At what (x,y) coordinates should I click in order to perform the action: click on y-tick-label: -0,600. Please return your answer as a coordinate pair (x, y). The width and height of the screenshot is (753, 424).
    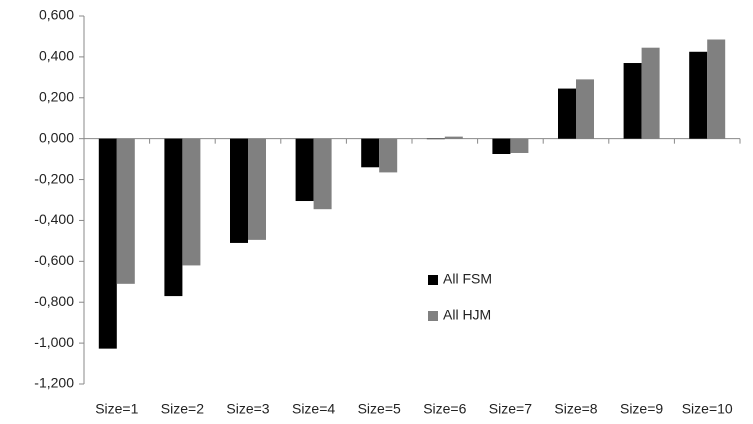
    Looking at the image, I should click on (54, 260).